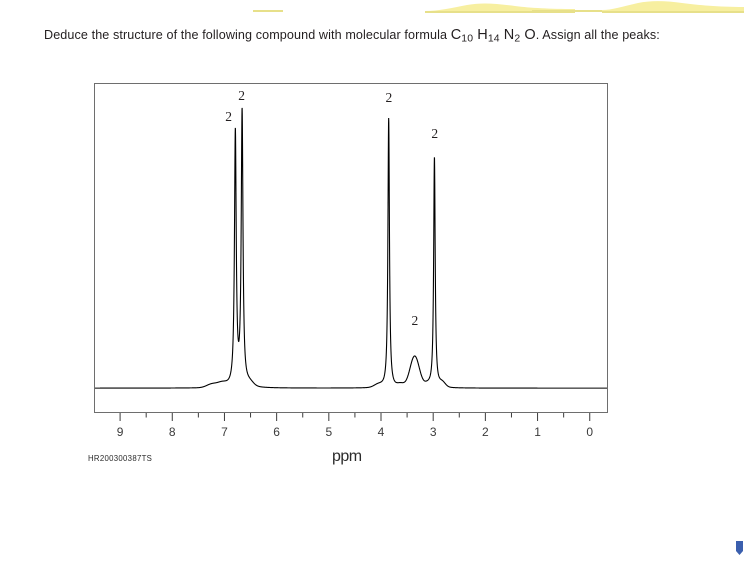  Describe the element at coordinates (415, 321) in the screenshot. I see `integral-label-3.35: 2` at that location.